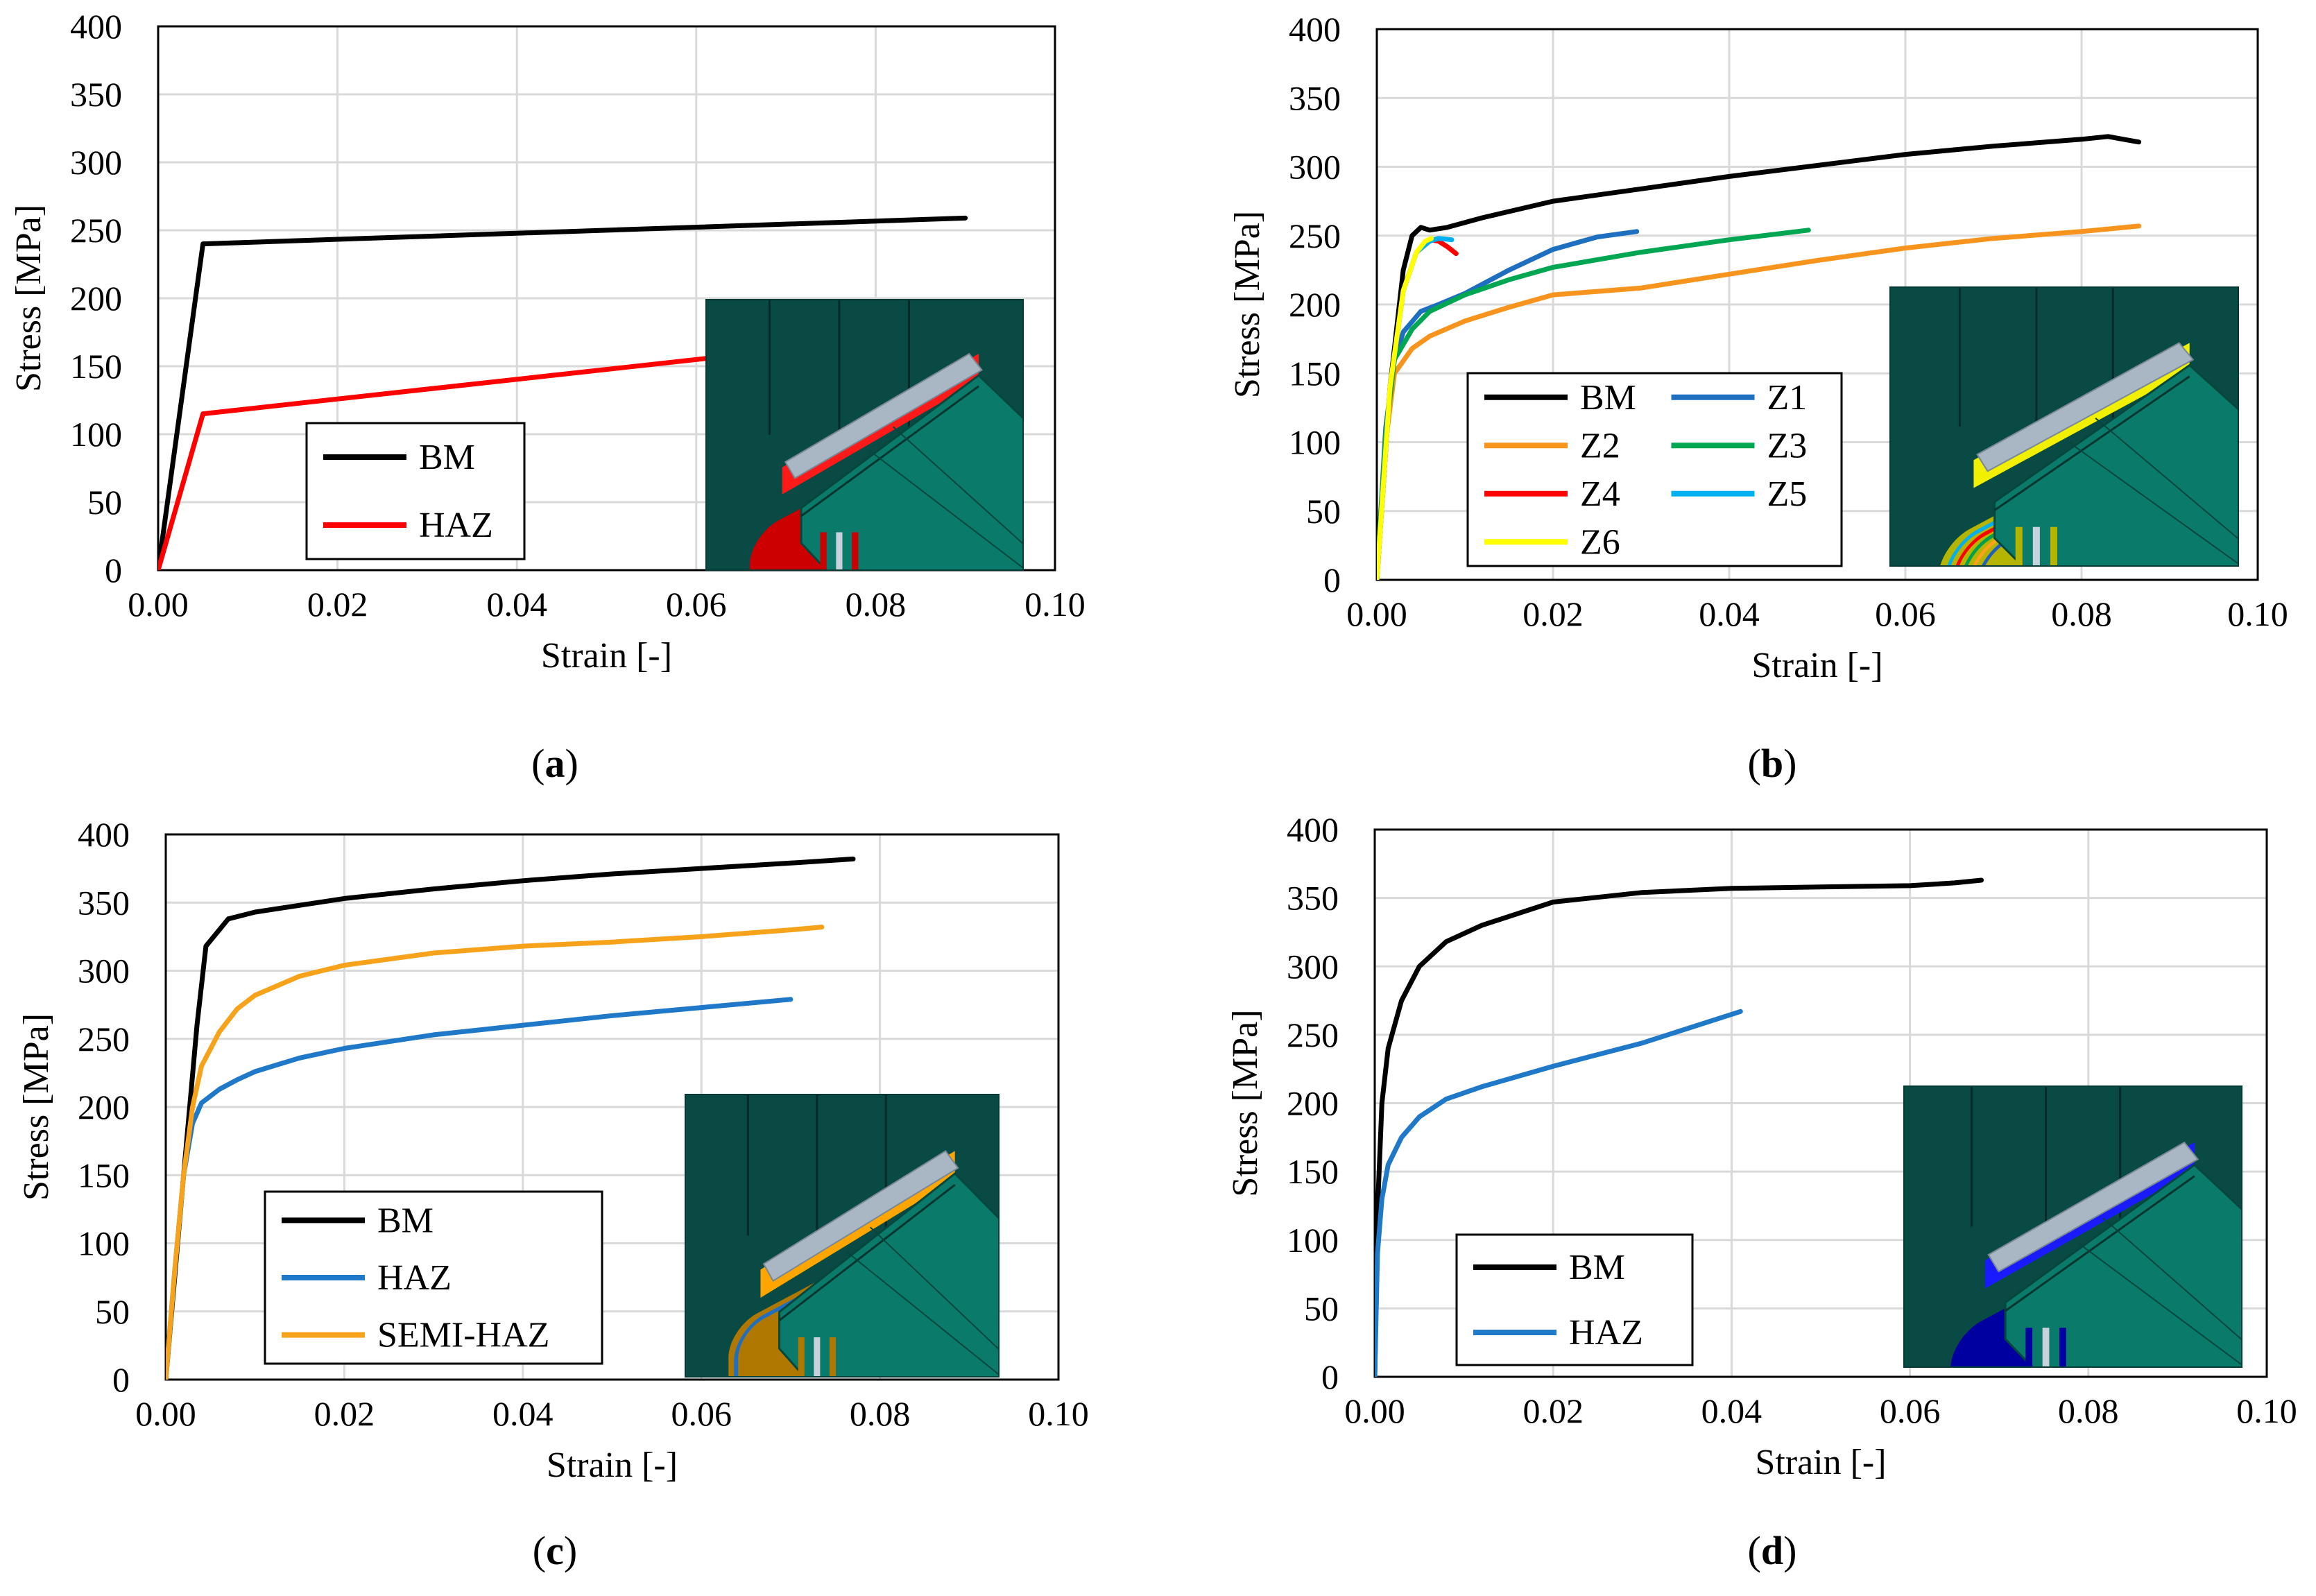  I want to click on panel-label: (c), so click(555, 1550).